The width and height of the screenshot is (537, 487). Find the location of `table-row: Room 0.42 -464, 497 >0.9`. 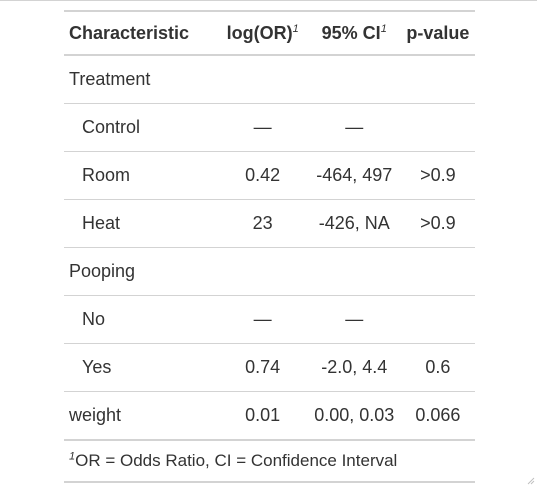

table-row: Room 0.42 -464, 497 >0.9 is located at coordinates (269, 176).